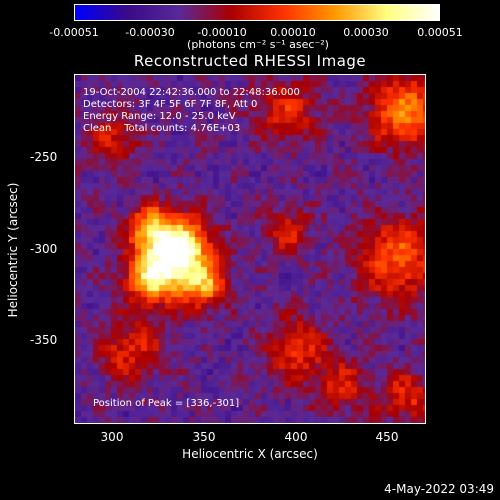 This screenshot has height=500, width=500. Describe the element at coordinates (440, 32) in the screenshot. I see `colorbar-tick: 0.00051` at that location.